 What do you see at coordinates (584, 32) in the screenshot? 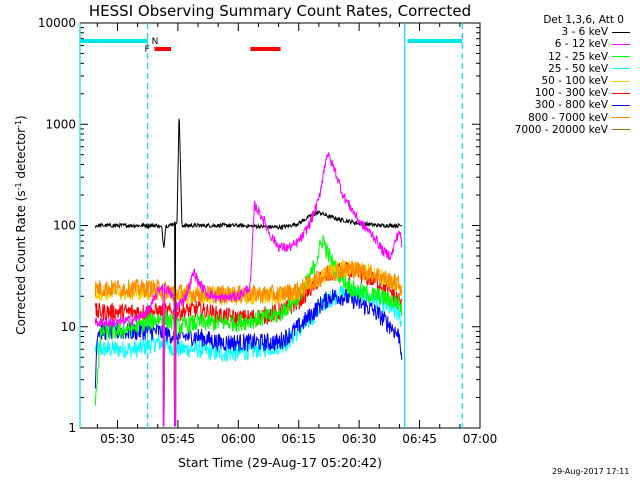
I see `legend-label: 3 - 6 keV` at bounding box center [584, 32].